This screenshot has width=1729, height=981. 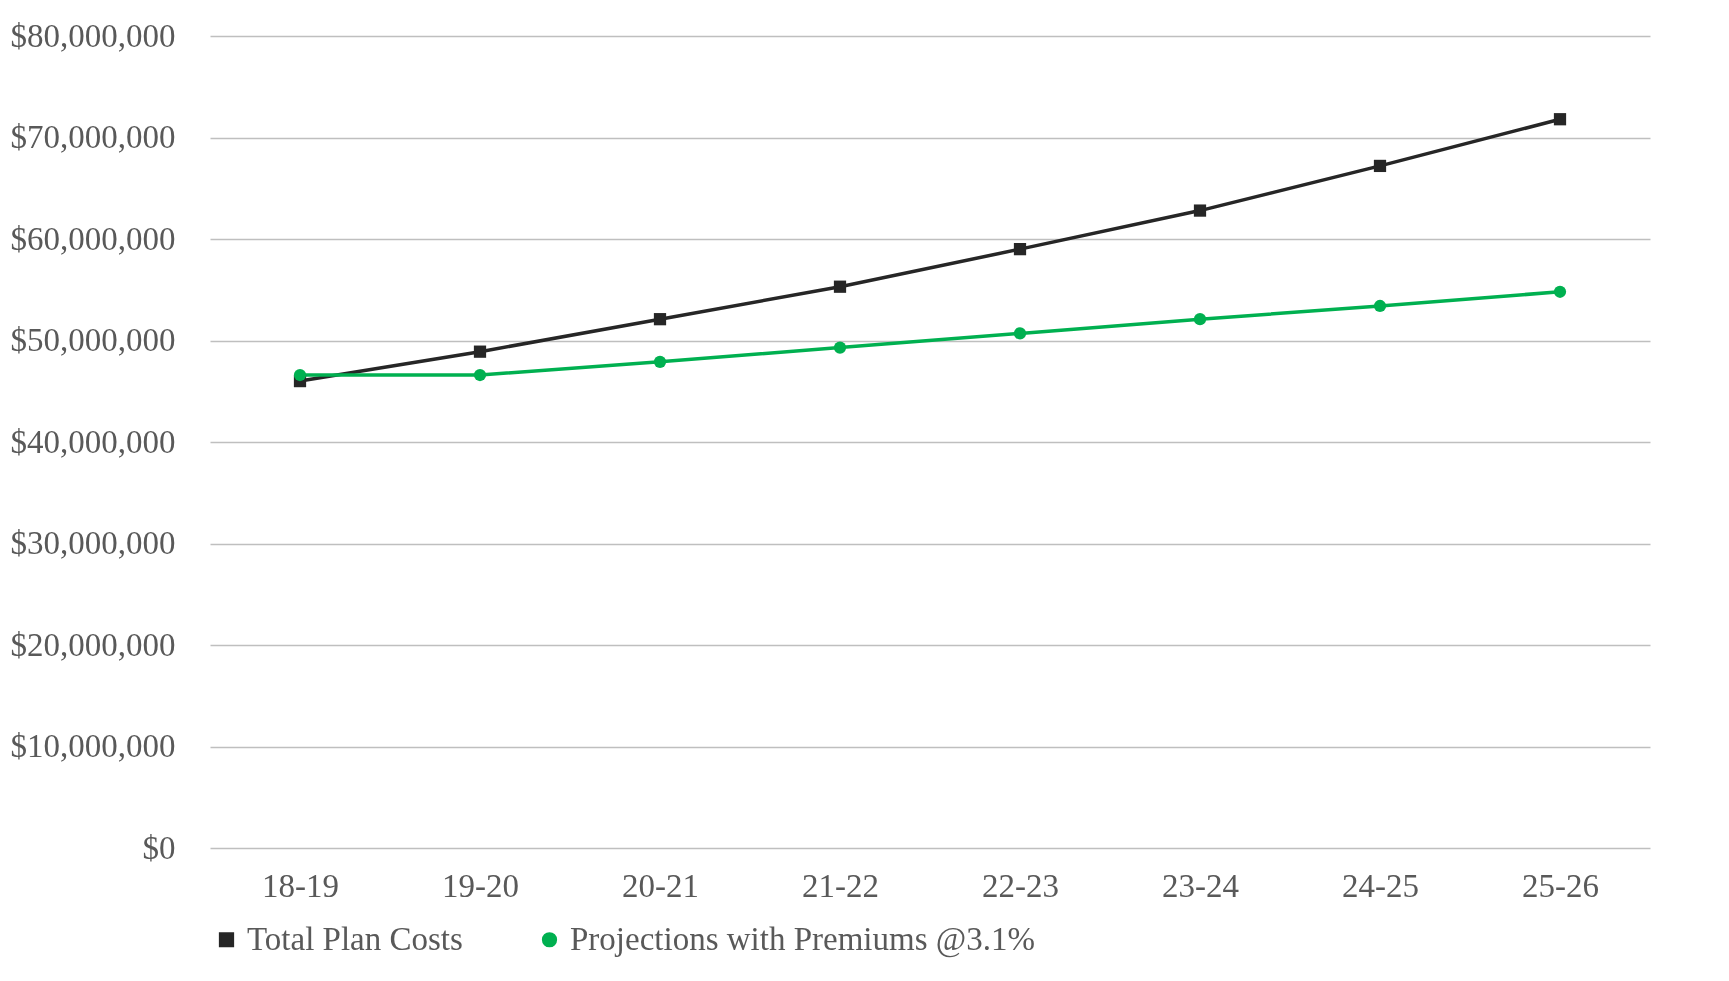 I want to click on y-tick-label: $70,000,000, so click(x=93, y=137).